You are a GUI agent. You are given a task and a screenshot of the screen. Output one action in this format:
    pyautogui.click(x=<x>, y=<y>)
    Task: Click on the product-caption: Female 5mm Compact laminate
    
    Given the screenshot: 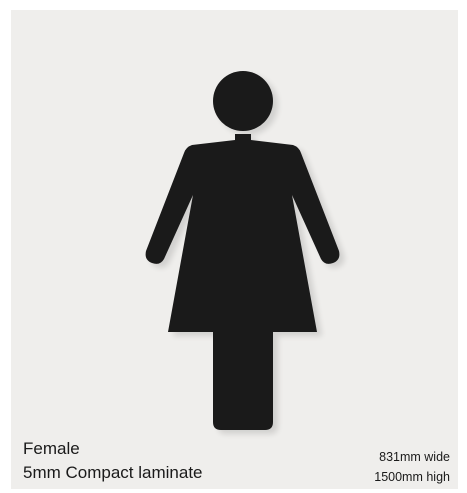 What is the action you would take?
    pyautogui.click(x=113, y=461)
    